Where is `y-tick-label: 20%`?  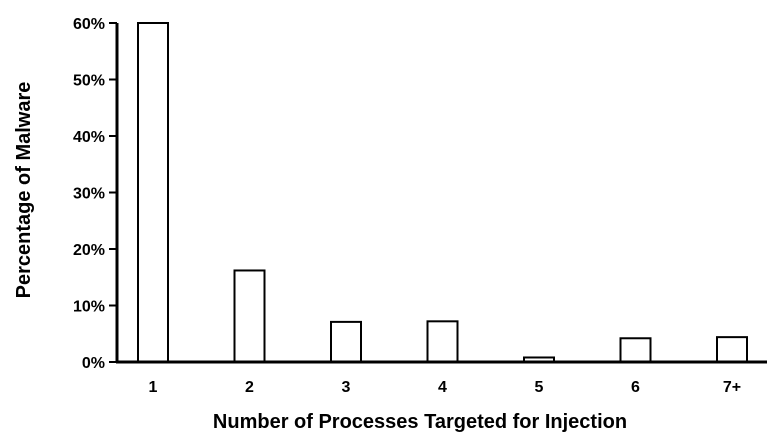 y-tick-label: 20% is located at coordinates (89, 250).